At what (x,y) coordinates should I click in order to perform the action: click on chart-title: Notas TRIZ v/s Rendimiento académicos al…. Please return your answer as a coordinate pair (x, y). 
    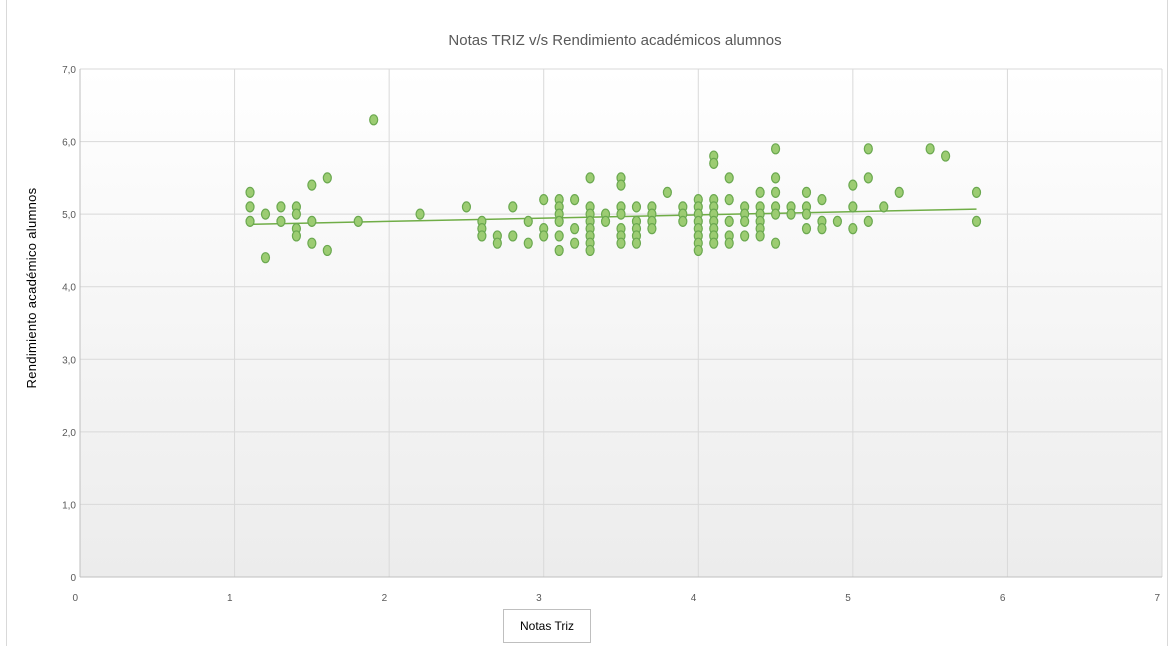
    Looking at the image, I should click on (614, 40).